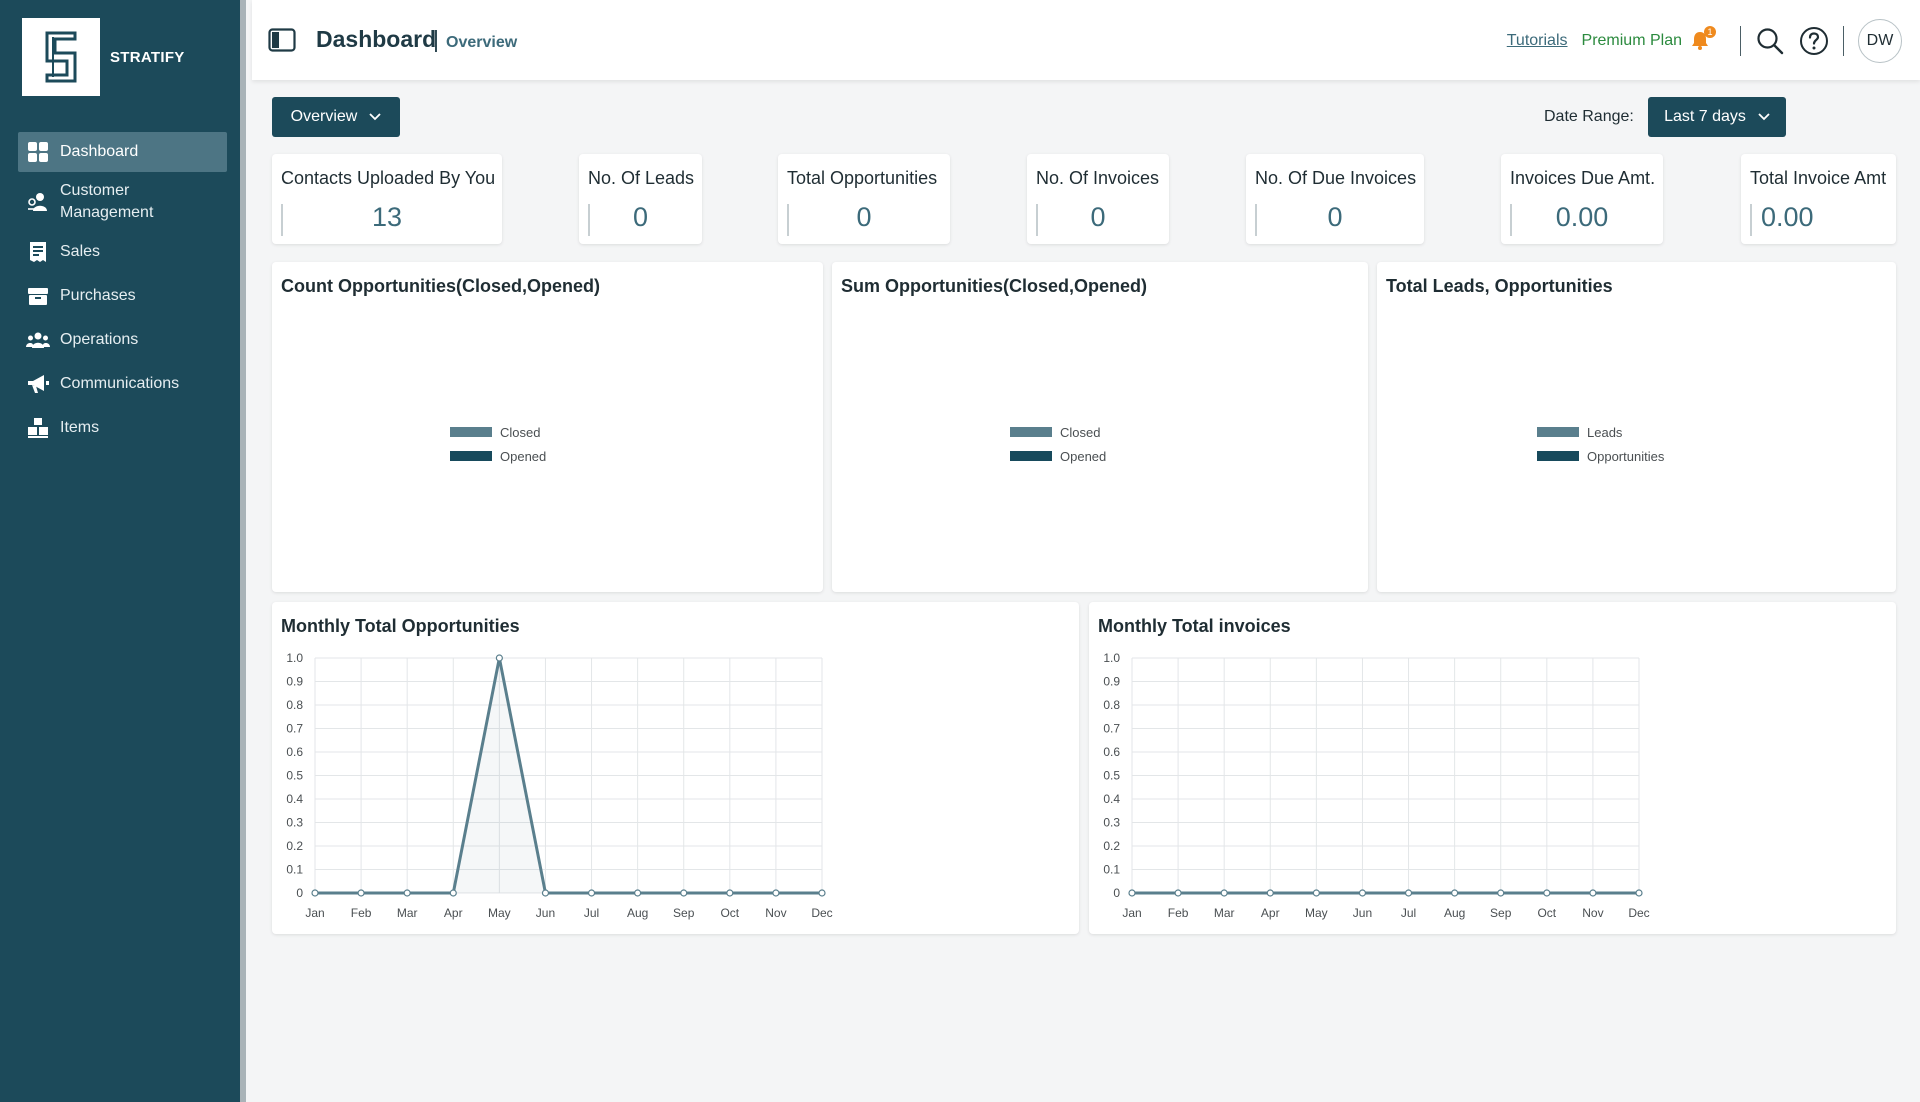 The image size is (1920, 1102). What do you see at coordinates (375, 117) in the screenshot?
I see `chevron-down-icon` at bounding box center [375, 117].